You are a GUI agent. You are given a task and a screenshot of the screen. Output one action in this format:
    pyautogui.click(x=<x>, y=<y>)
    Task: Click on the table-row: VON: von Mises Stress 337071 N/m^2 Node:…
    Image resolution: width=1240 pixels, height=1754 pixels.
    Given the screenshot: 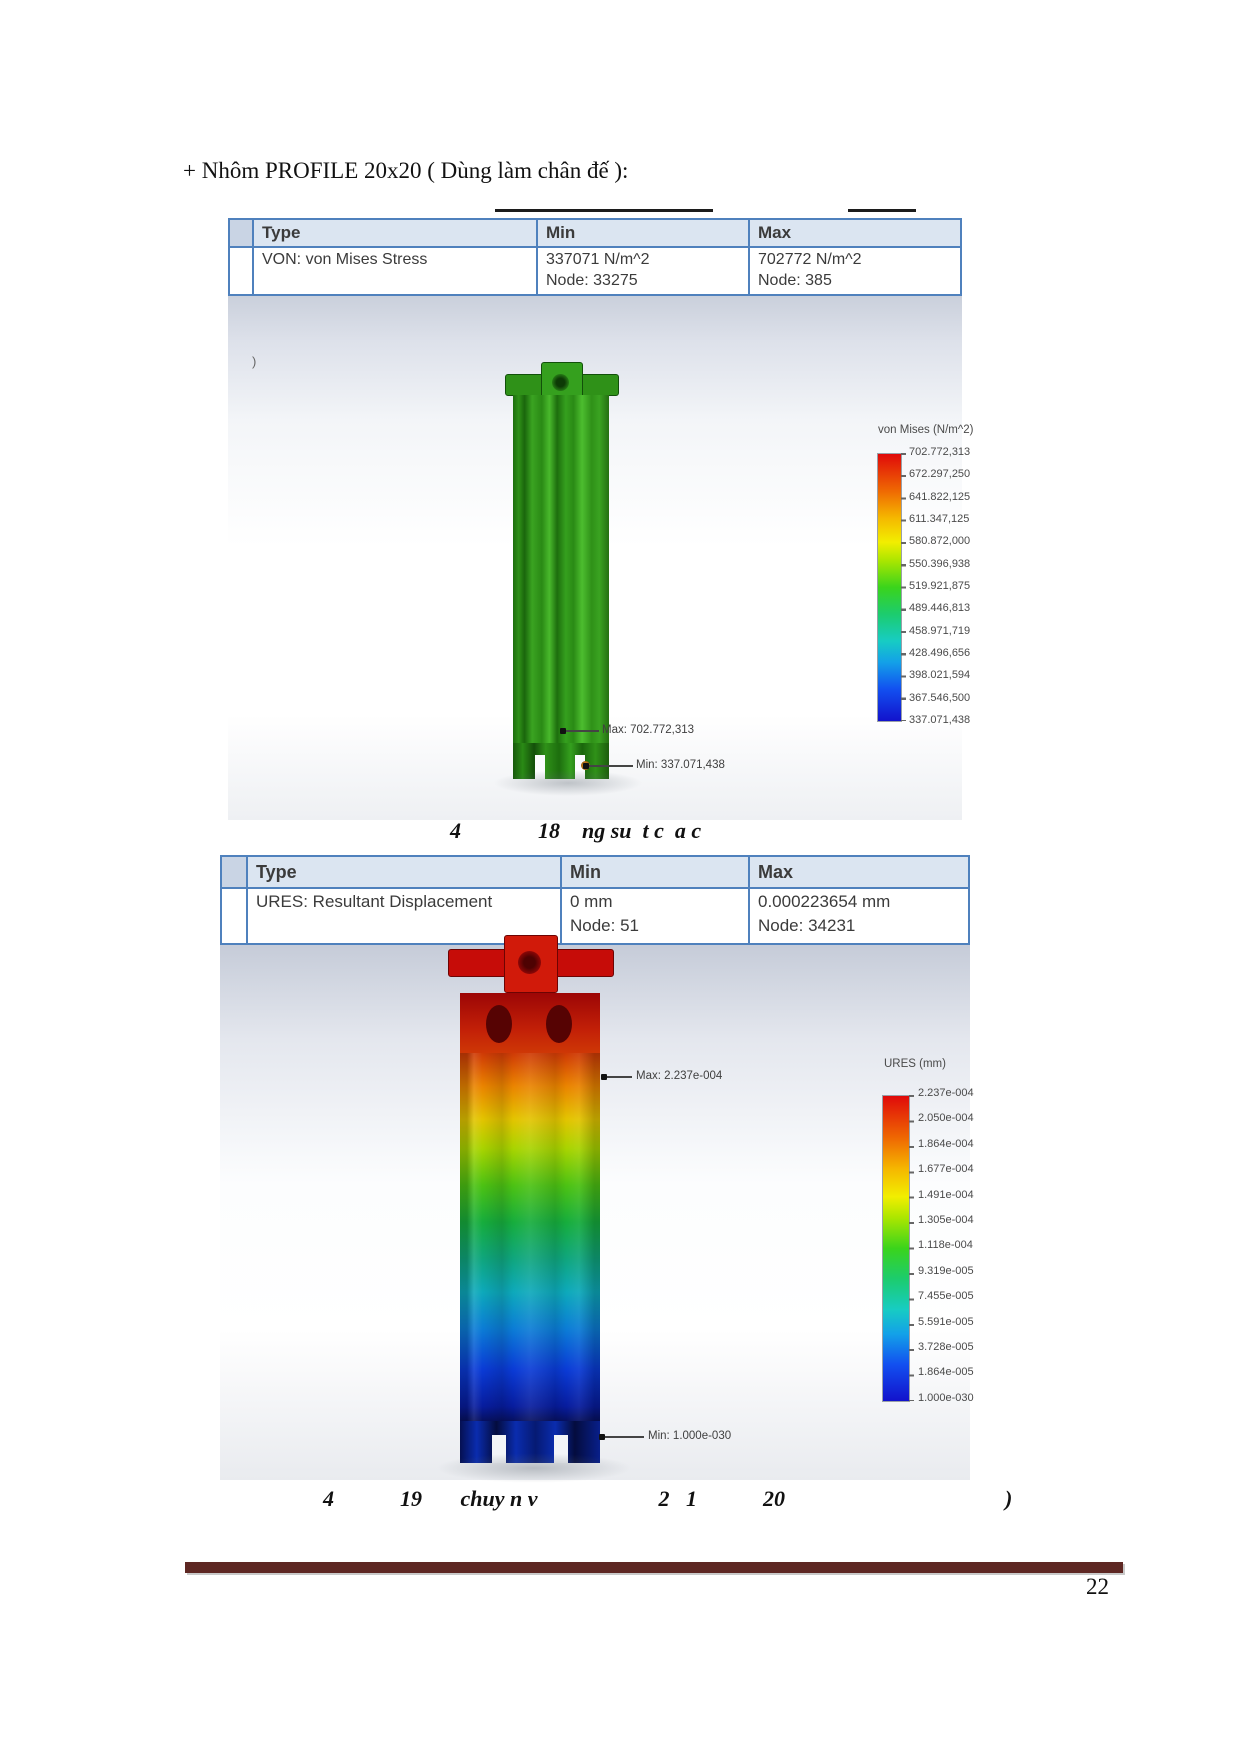 What is the action you would take?
    pyautogui.click(x=595, y=271)
    